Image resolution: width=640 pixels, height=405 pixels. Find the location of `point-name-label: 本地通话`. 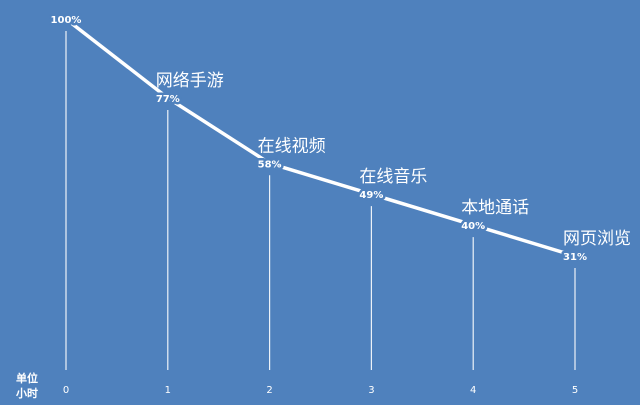

point-name-label: 本地通话 is located at coordinates (495, 208).